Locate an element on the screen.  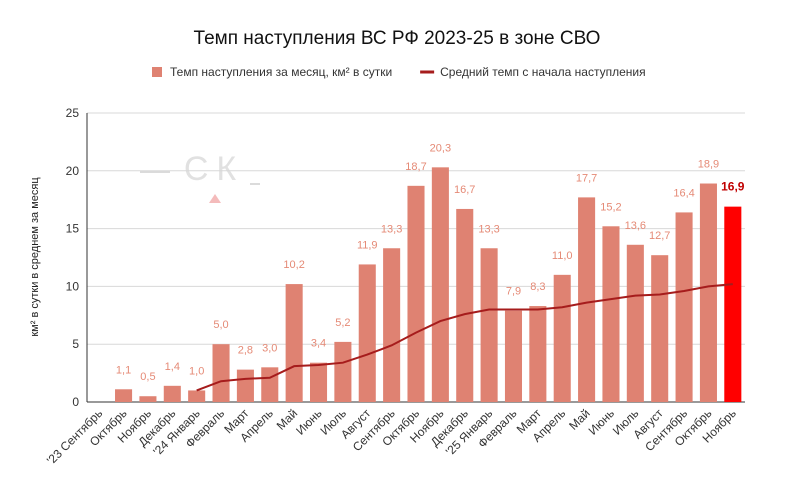
watermark: СК is located at coordinates (214, 169).